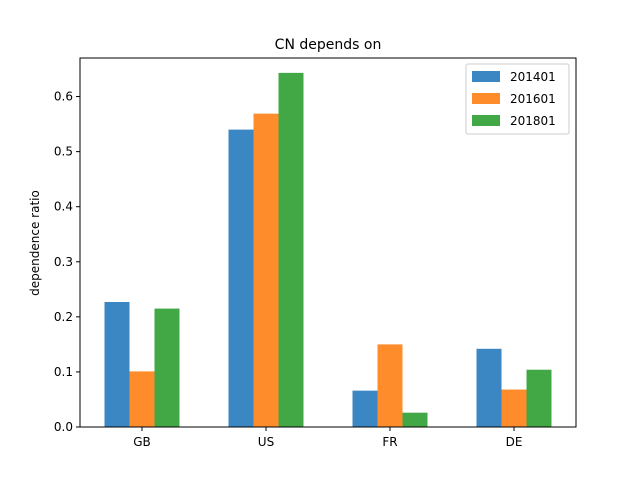  I want to click on x-tick-label-fr: FR, so click(389, 442).